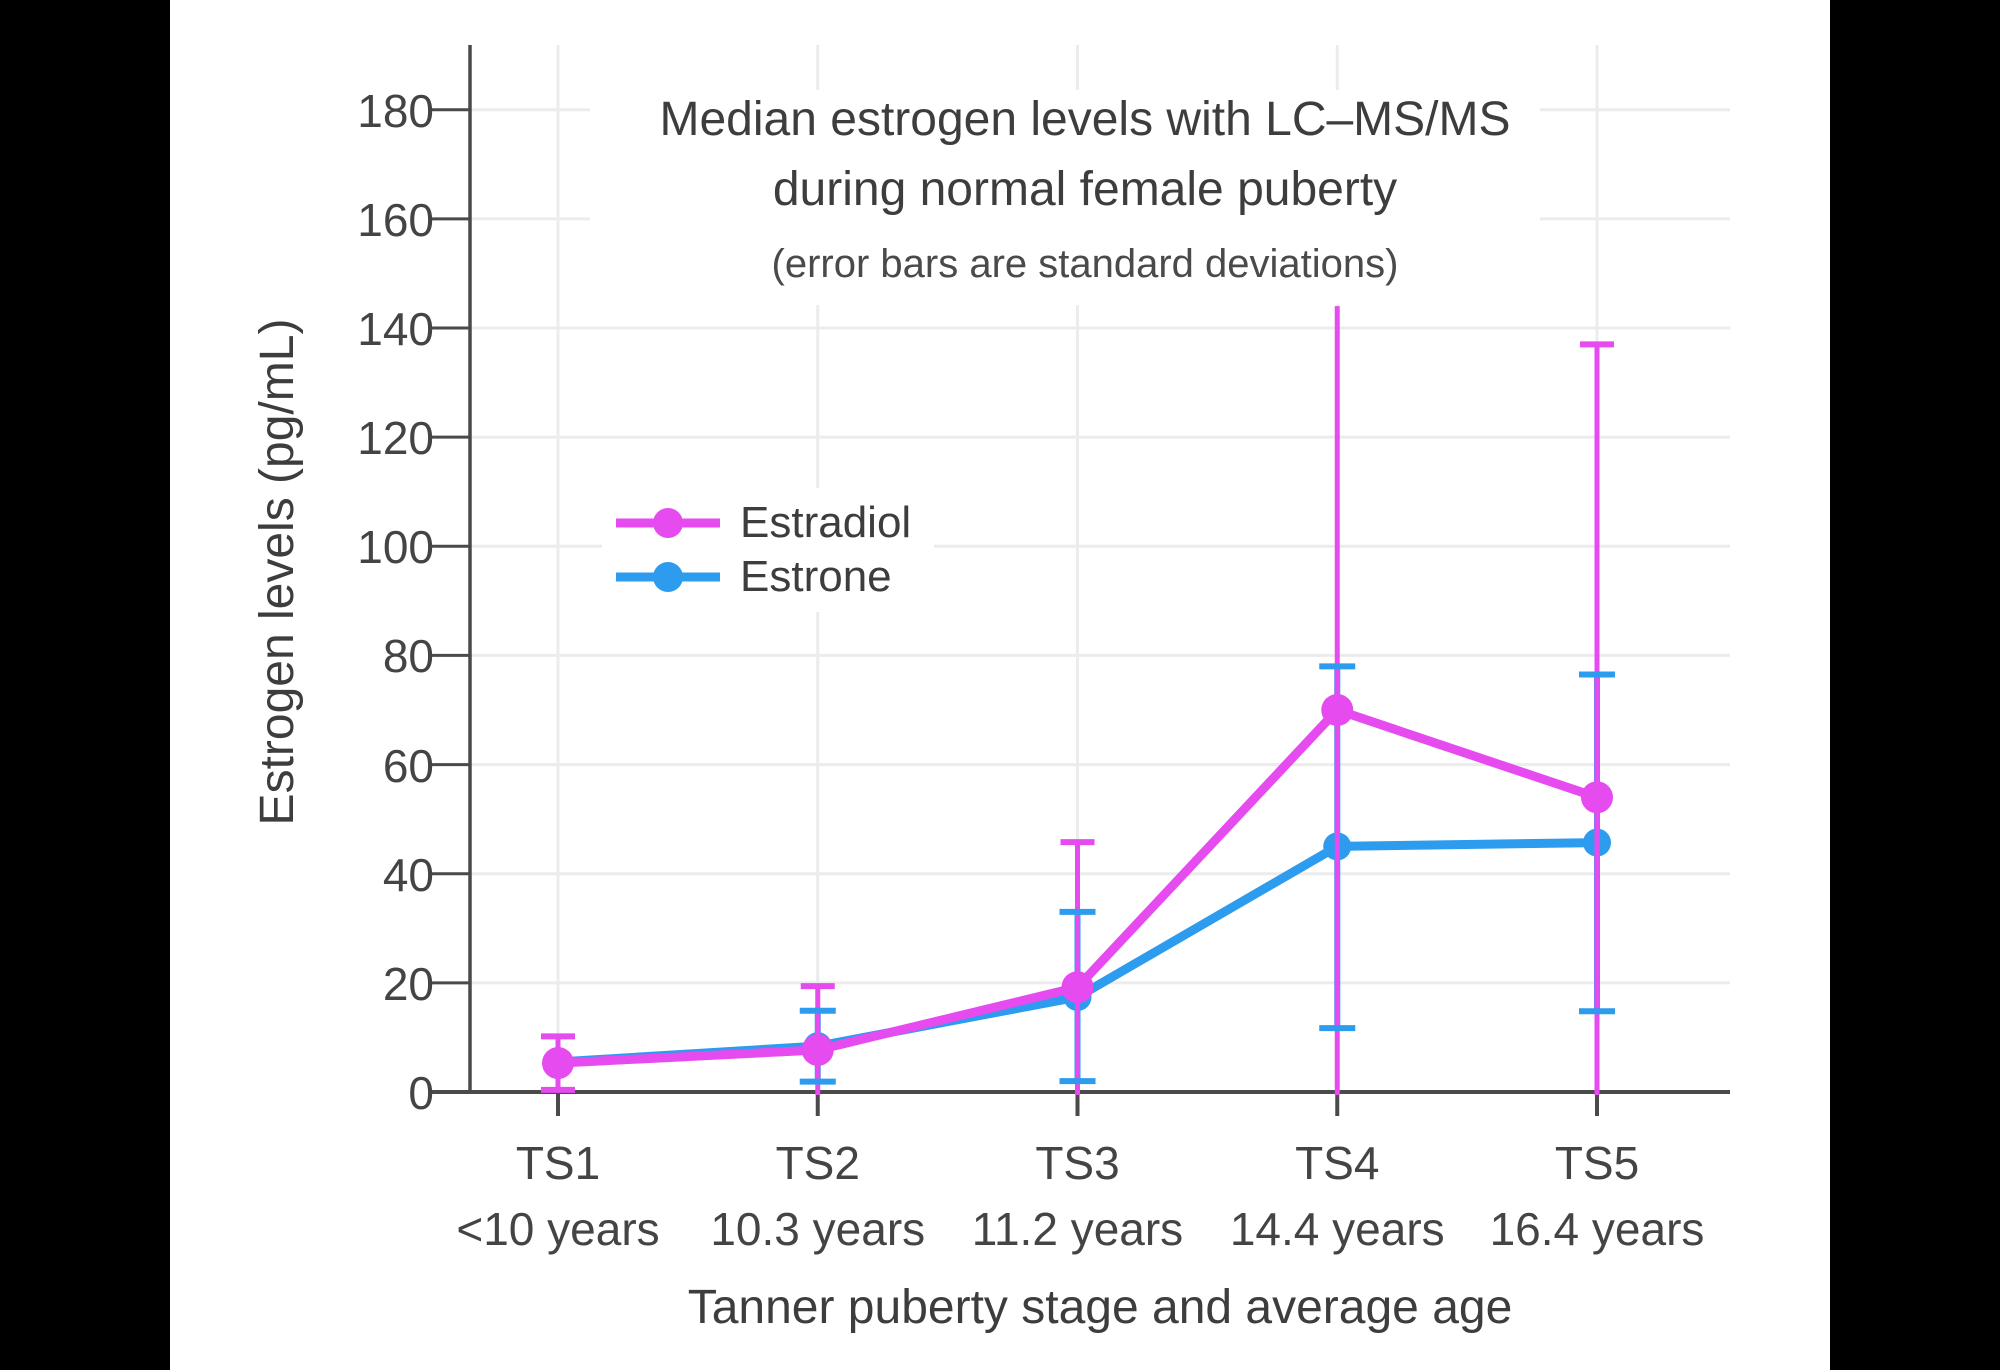 Image resolution: width=2000 pixels, height=1370 pixels. What do you see at coordinates (1597, 1163) in the screenshot?
I see `x-tick-stage-label: TS5` at bounding box center [1597, 1163].